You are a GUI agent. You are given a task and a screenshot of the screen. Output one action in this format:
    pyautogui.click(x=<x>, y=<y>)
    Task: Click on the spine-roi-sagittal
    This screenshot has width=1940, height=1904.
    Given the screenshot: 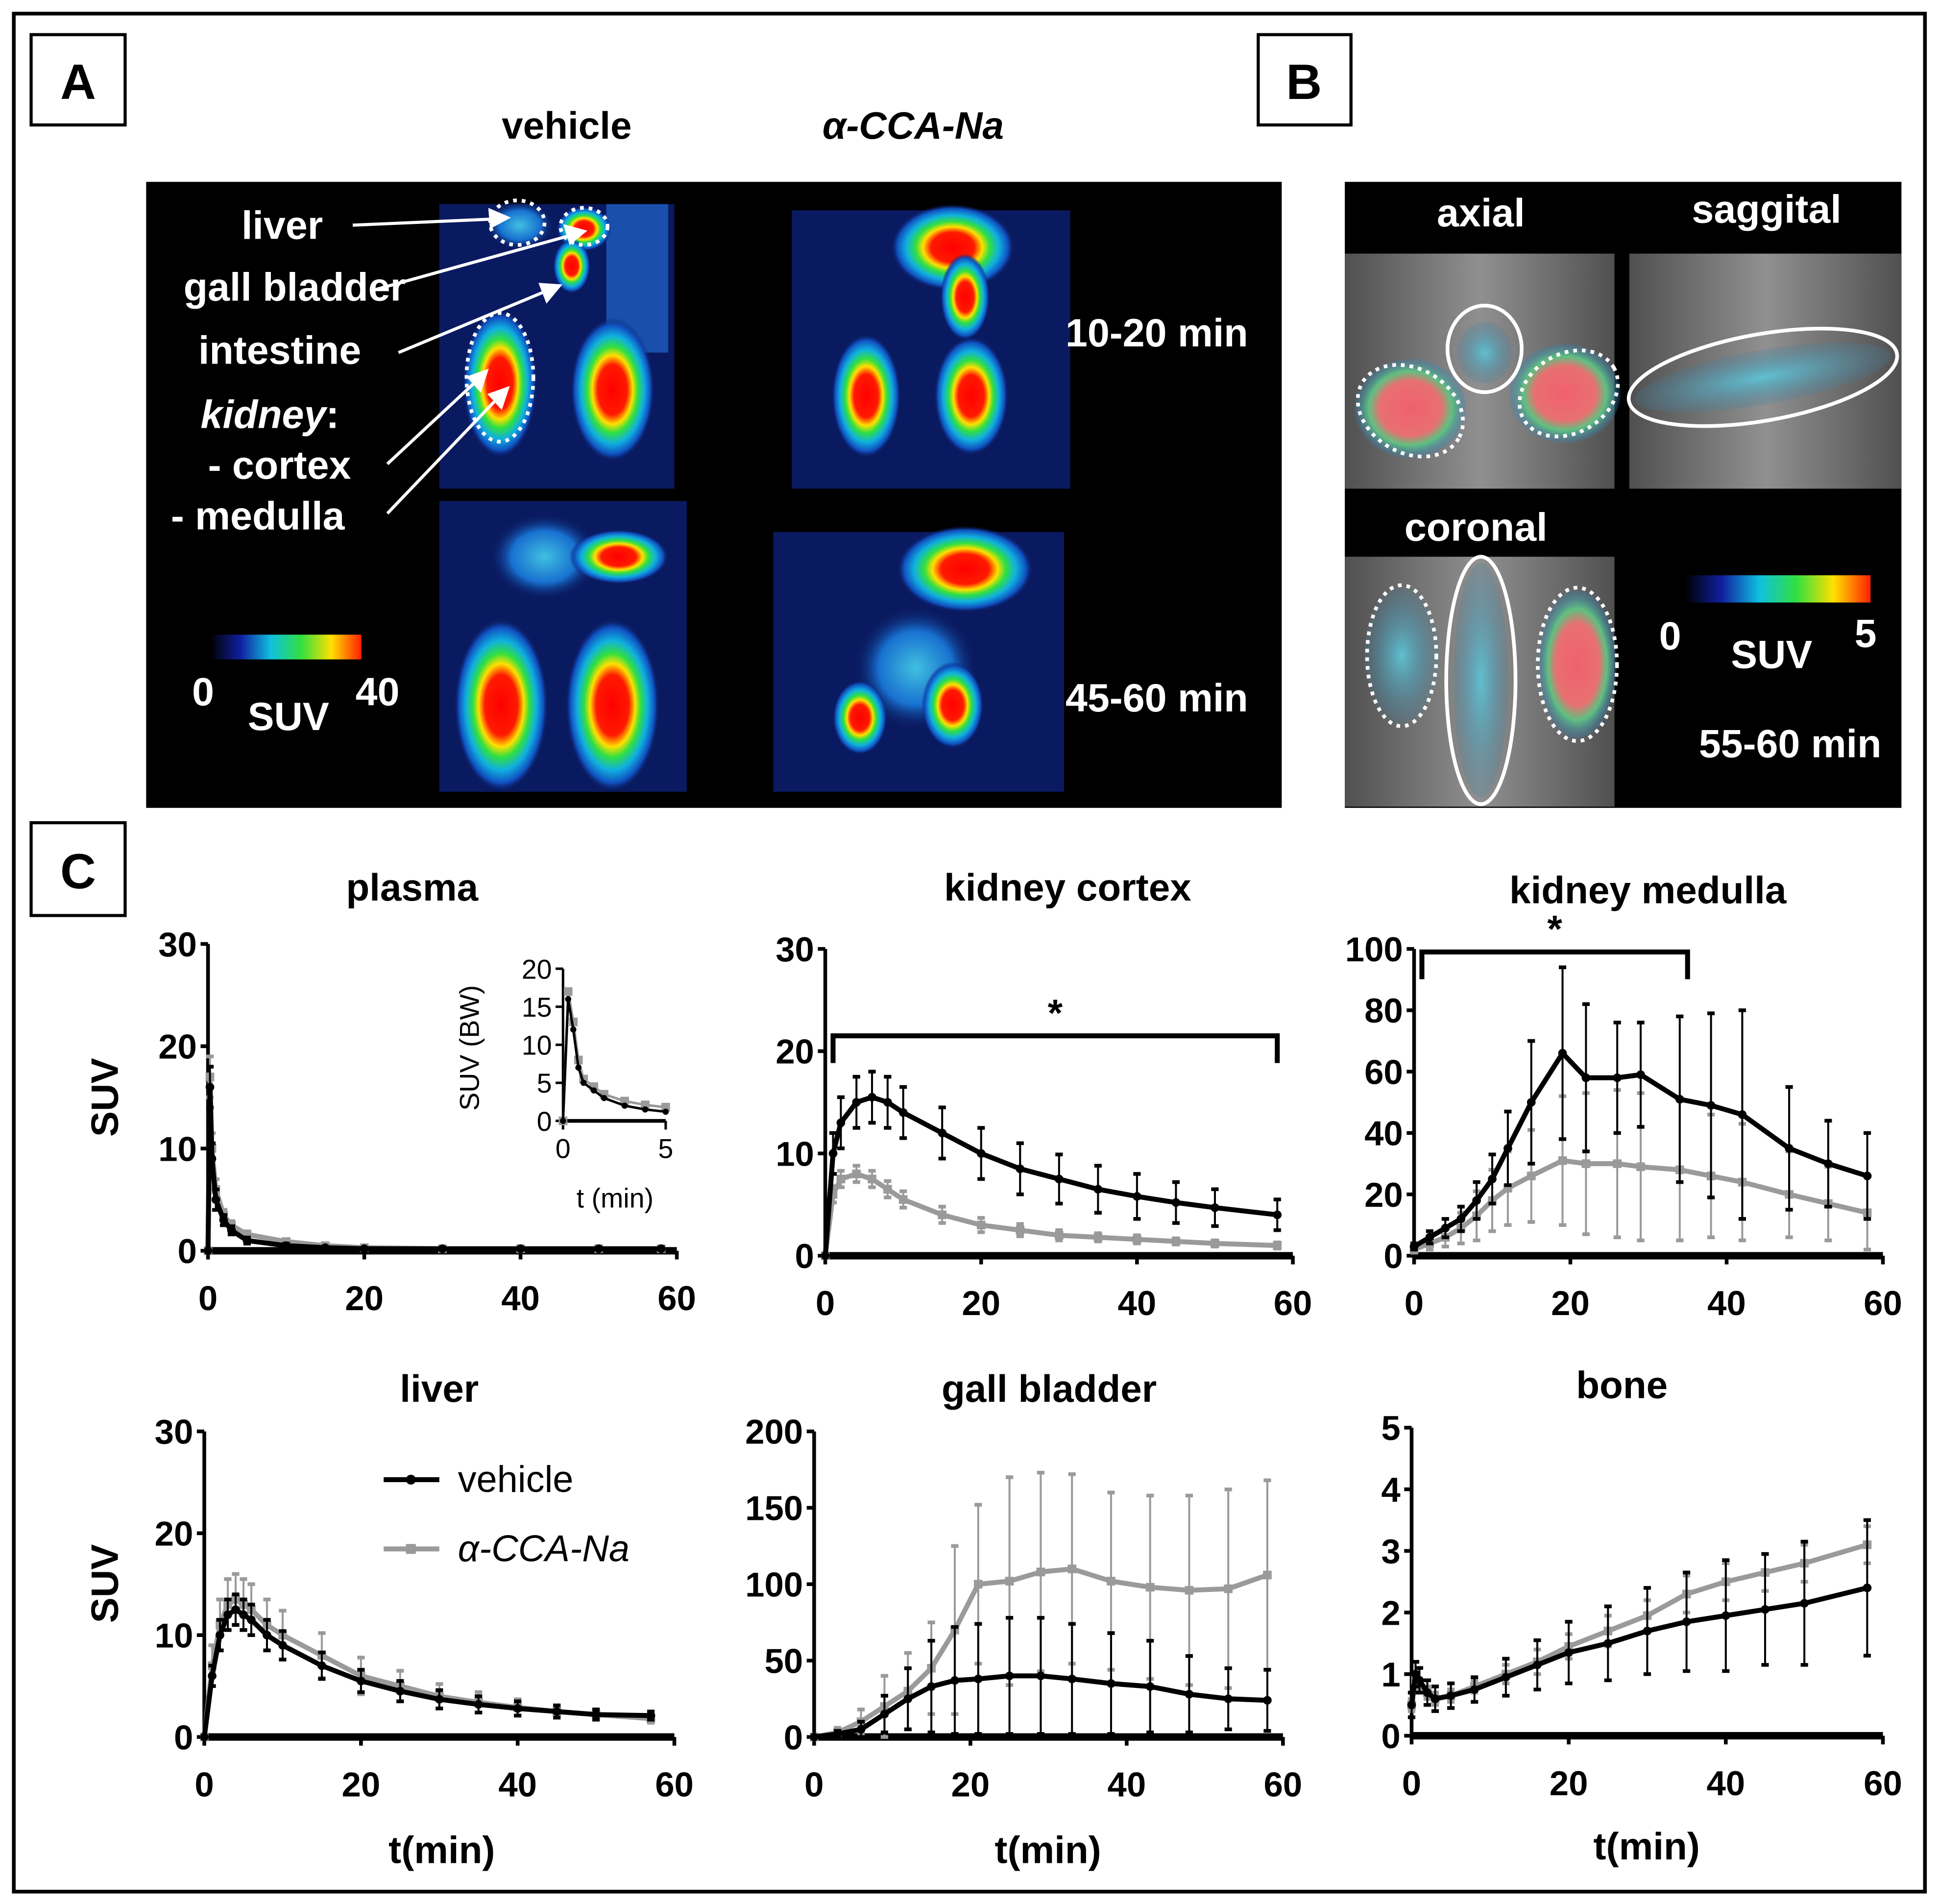 What is the action you would take?
    pyautogui.click(x=1762, y=377)
    